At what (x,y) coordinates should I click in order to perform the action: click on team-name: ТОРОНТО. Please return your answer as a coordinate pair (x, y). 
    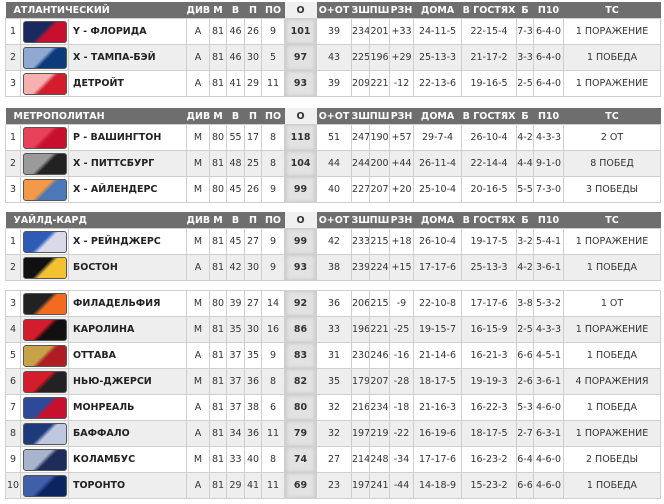
    Looking at the image, I should click on (127, 485).